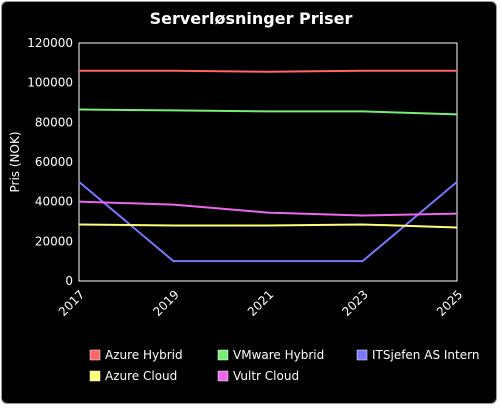 The width and height of the screenshot is (502, 408). What do you see at coordinates (425, 355) in the screenshot?
I see `legend-label: ITSjefen AS Intern` at bounding box center [425, 355].